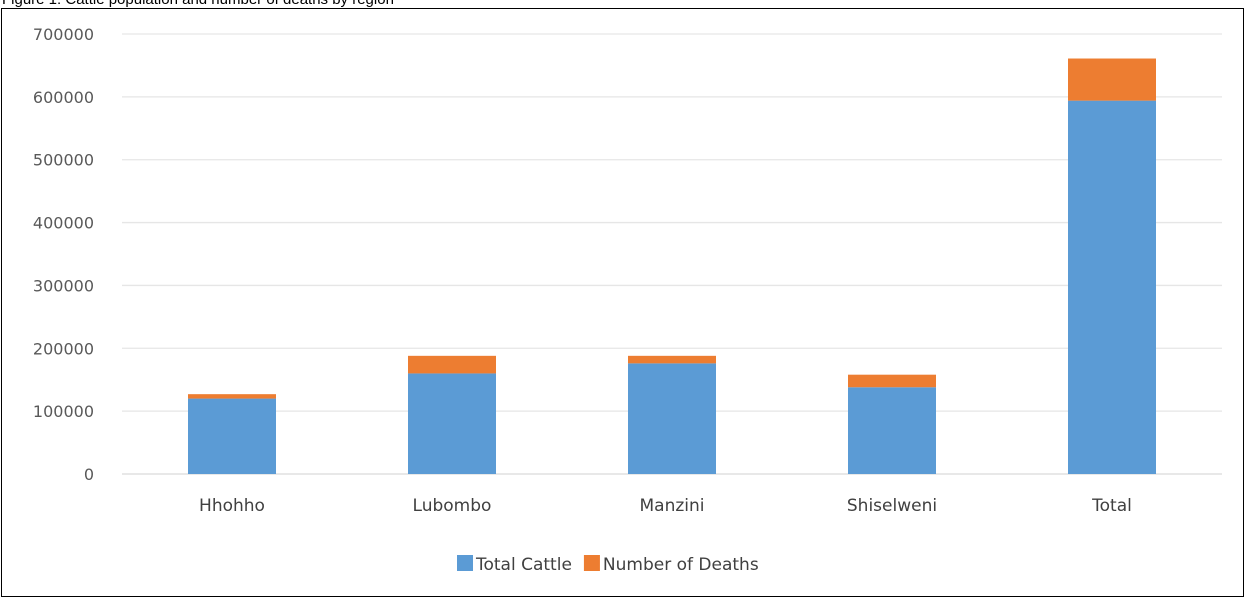 This screenshot has height=599, width=1247. I want to click on x-tick-label: Shiselweni, so click(892, 506).